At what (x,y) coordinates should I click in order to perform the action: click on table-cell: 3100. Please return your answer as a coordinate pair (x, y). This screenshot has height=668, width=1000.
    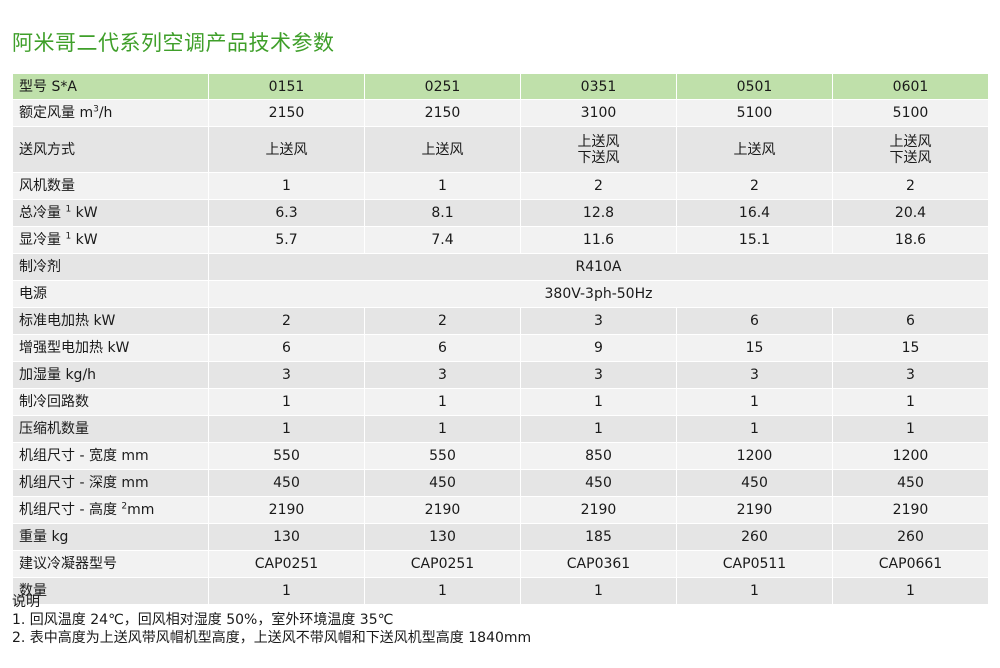
    Looking at the image, I should click on (598, 113).